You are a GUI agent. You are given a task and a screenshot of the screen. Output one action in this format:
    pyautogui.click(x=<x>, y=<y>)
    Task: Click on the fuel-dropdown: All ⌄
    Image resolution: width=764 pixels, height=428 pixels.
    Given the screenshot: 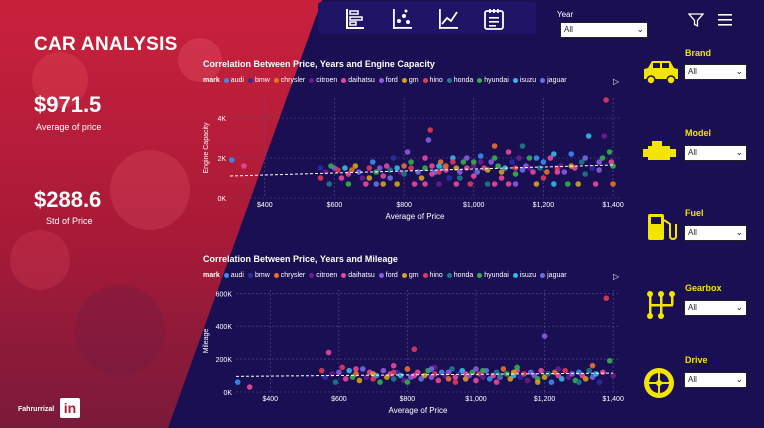 What is the action you would take?
    pyautogui.click(x=715, y=233)
    